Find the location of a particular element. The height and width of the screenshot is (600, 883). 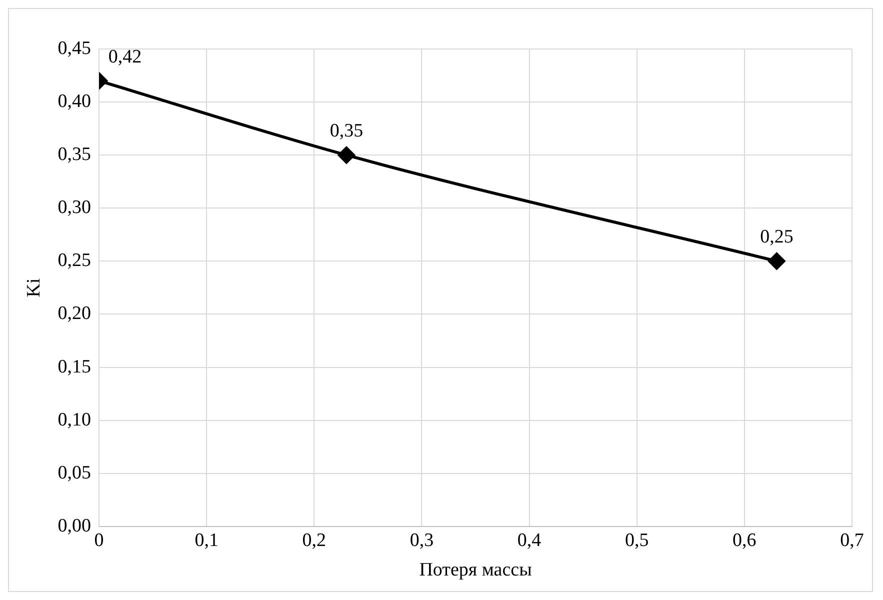

x-tick-label: 0,4 is located at coordinates (529, 540).